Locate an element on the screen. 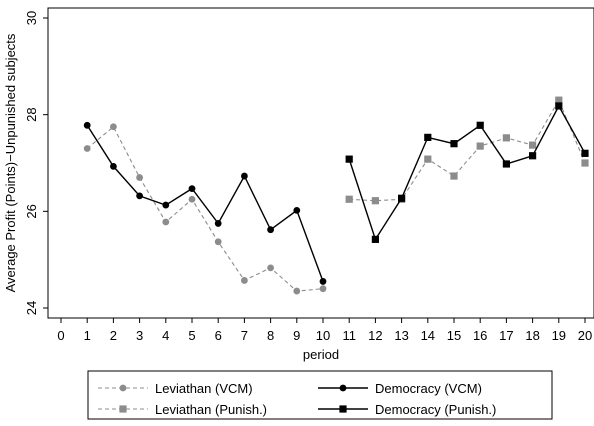 Image resolution: width=594 pixels, height=426 pixels. x-tick-label: 16 is located at coordinates (480, 335).